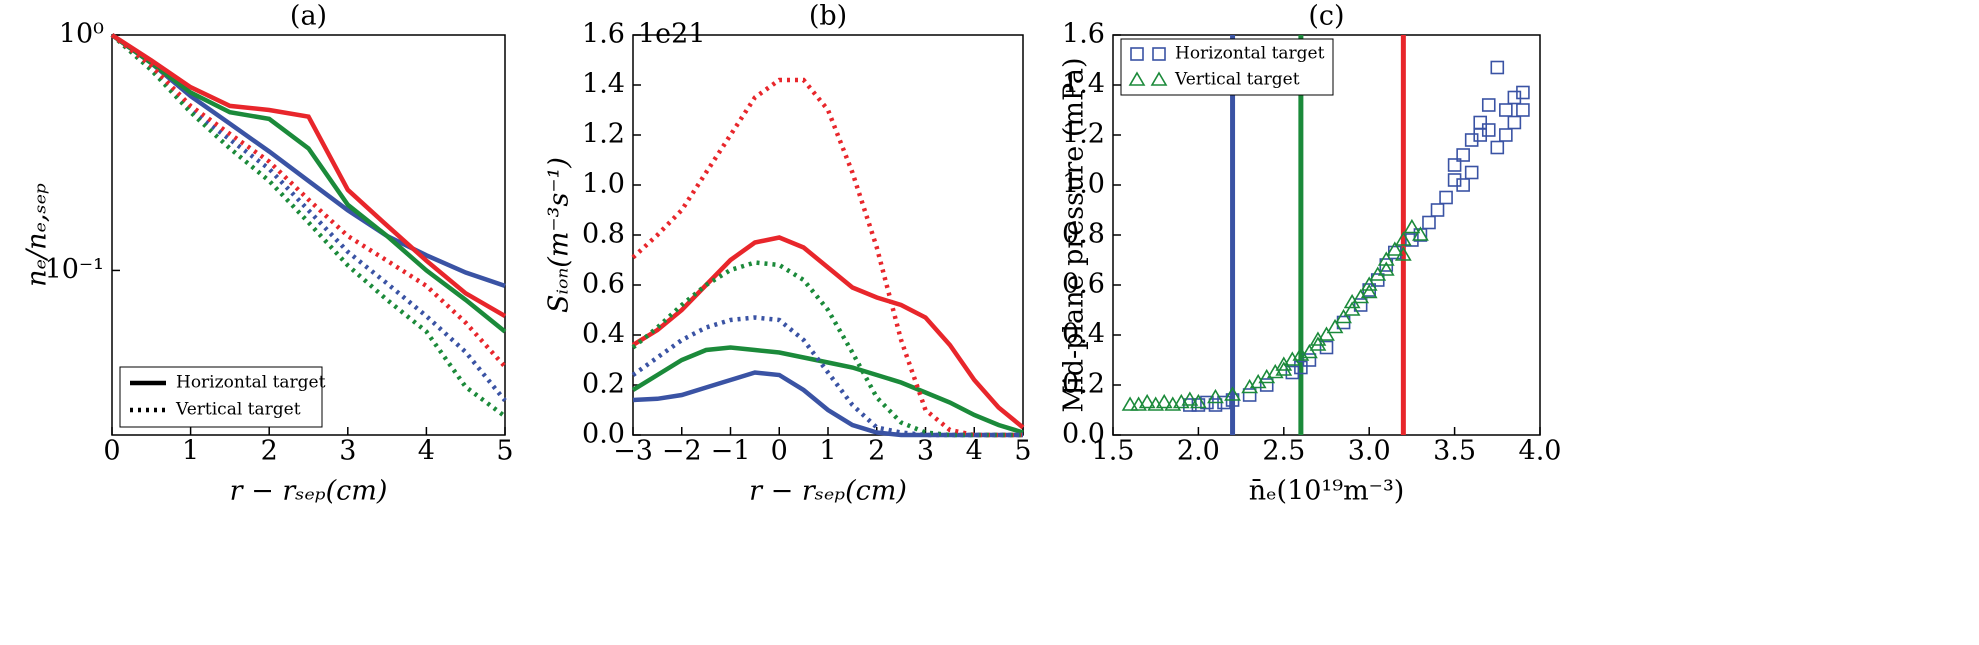 The height and width of the screenshot is (645, 1979). What do you see at coordinates (1250, 54) in the screenshot?
I see `legend-label: Horizontal target` at bounding box center [1250, 54].